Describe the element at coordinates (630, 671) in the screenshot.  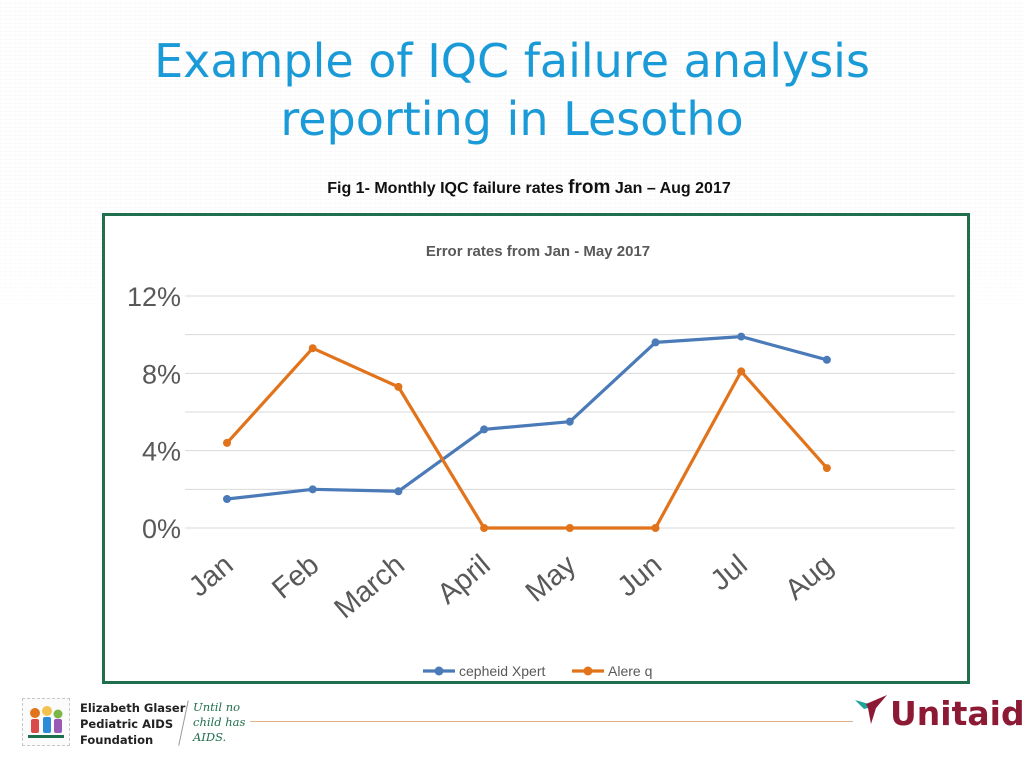
I see `legend-label: Alere q` at that location.